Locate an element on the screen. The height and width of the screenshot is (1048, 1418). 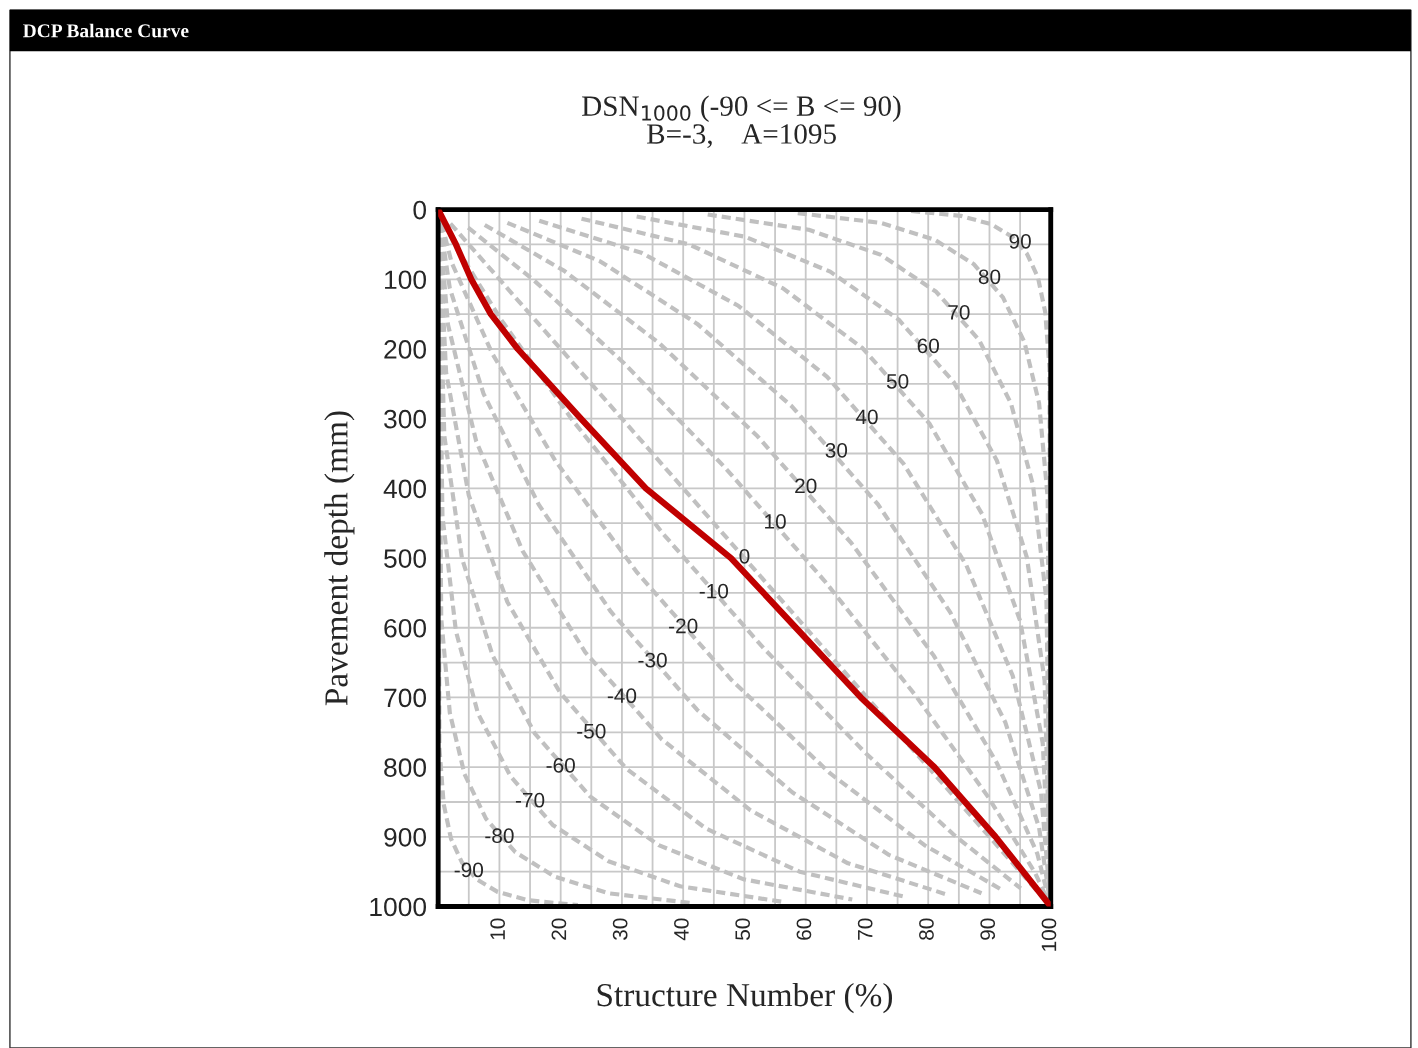
annotation: 60 is located at coordinates (928, 346).